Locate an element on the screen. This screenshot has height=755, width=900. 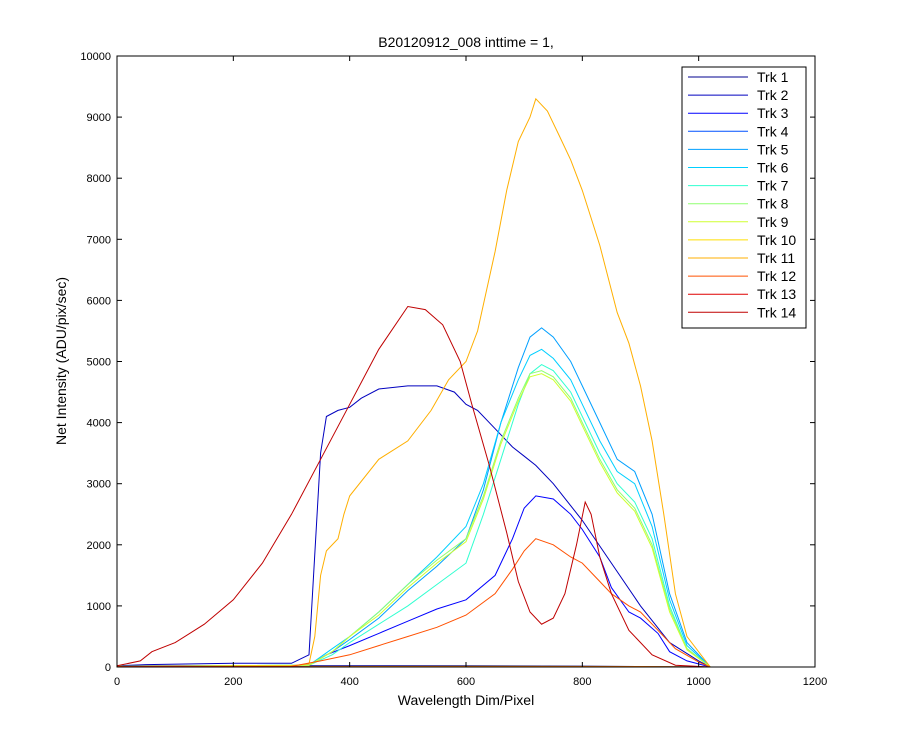
y-tick-label: 7000 is located at coordinates (99, 240).